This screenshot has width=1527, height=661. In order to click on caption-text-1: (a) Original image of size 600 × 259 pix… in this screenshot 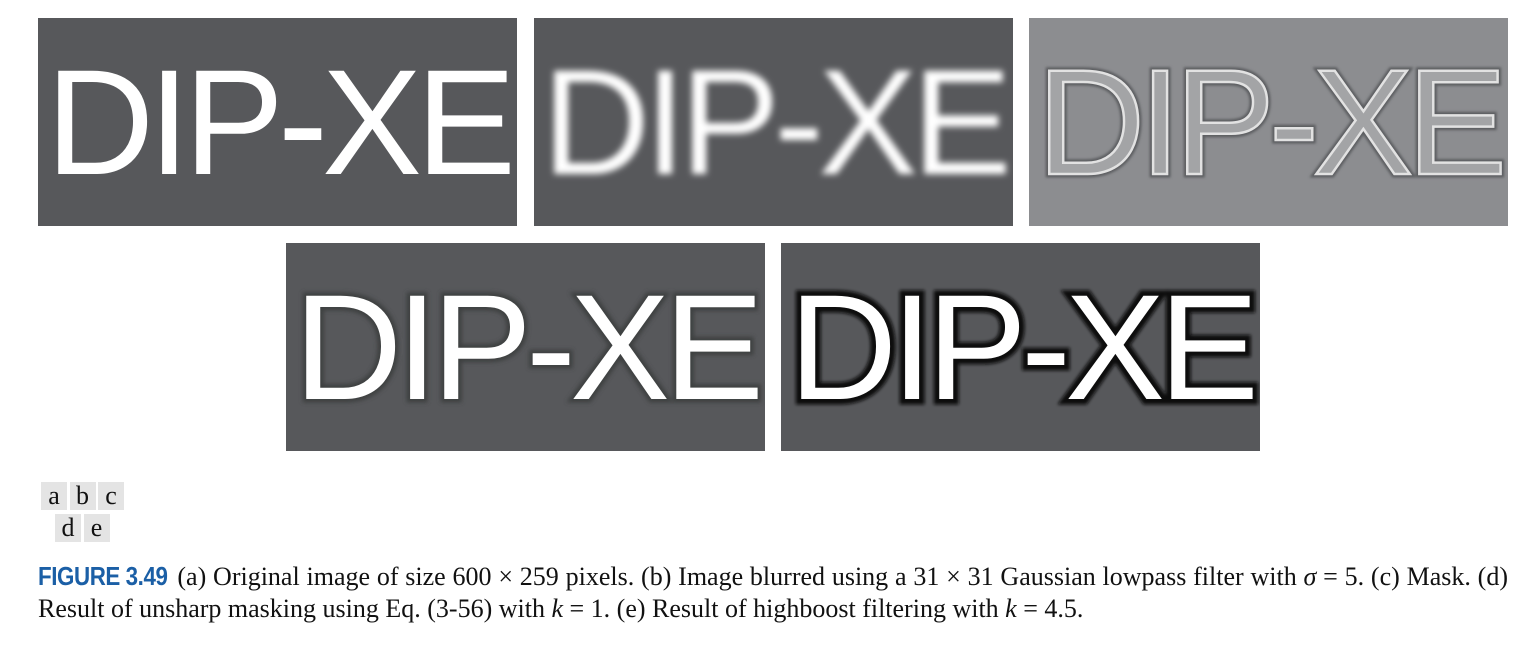, I will do `click(737, 576)`.